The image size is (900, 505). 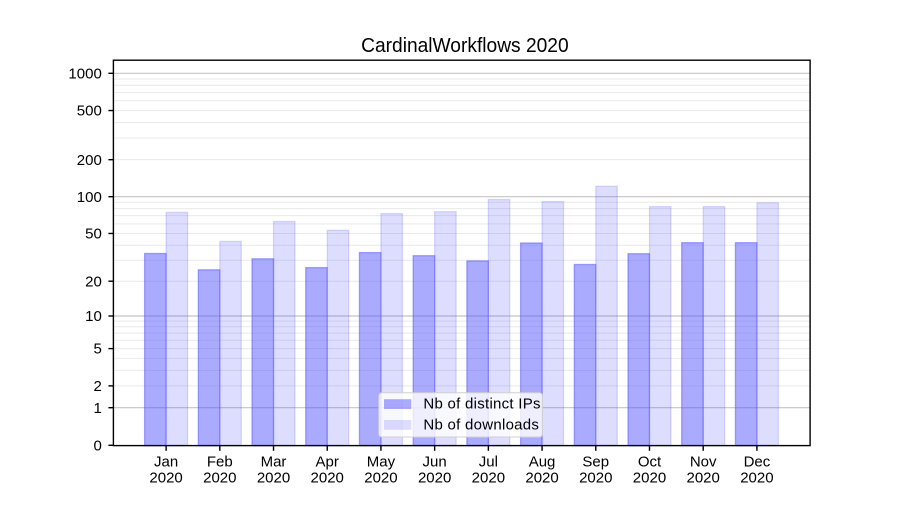 What do you see at coordinates (89, 160) in the screenshot?
I see `svg-text: 200` at bounding box center [89, 160].